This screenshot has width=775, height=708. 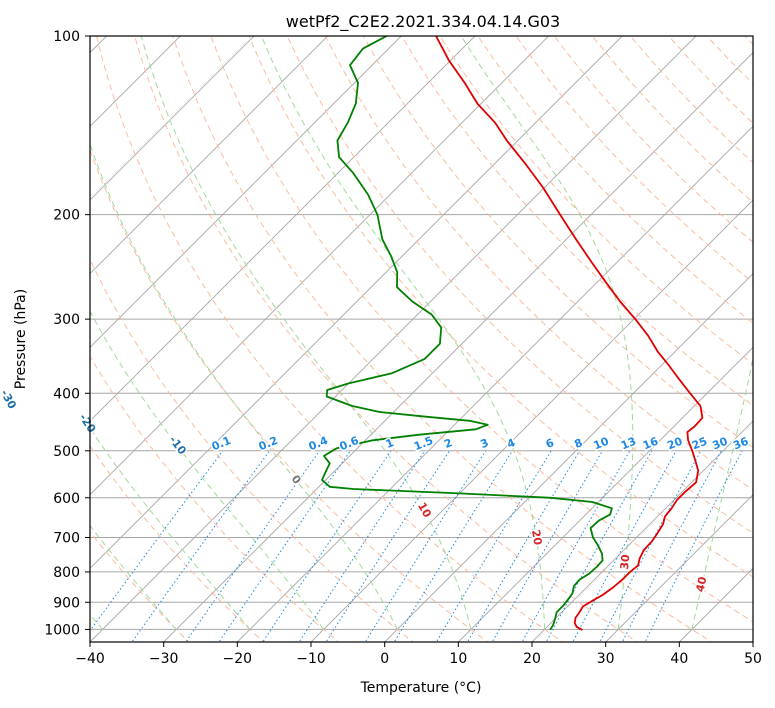 What do you see at coordinates (753, 659) in the screenshot?
I see `x-tick-label: 50` at bounding box center [753, 659].